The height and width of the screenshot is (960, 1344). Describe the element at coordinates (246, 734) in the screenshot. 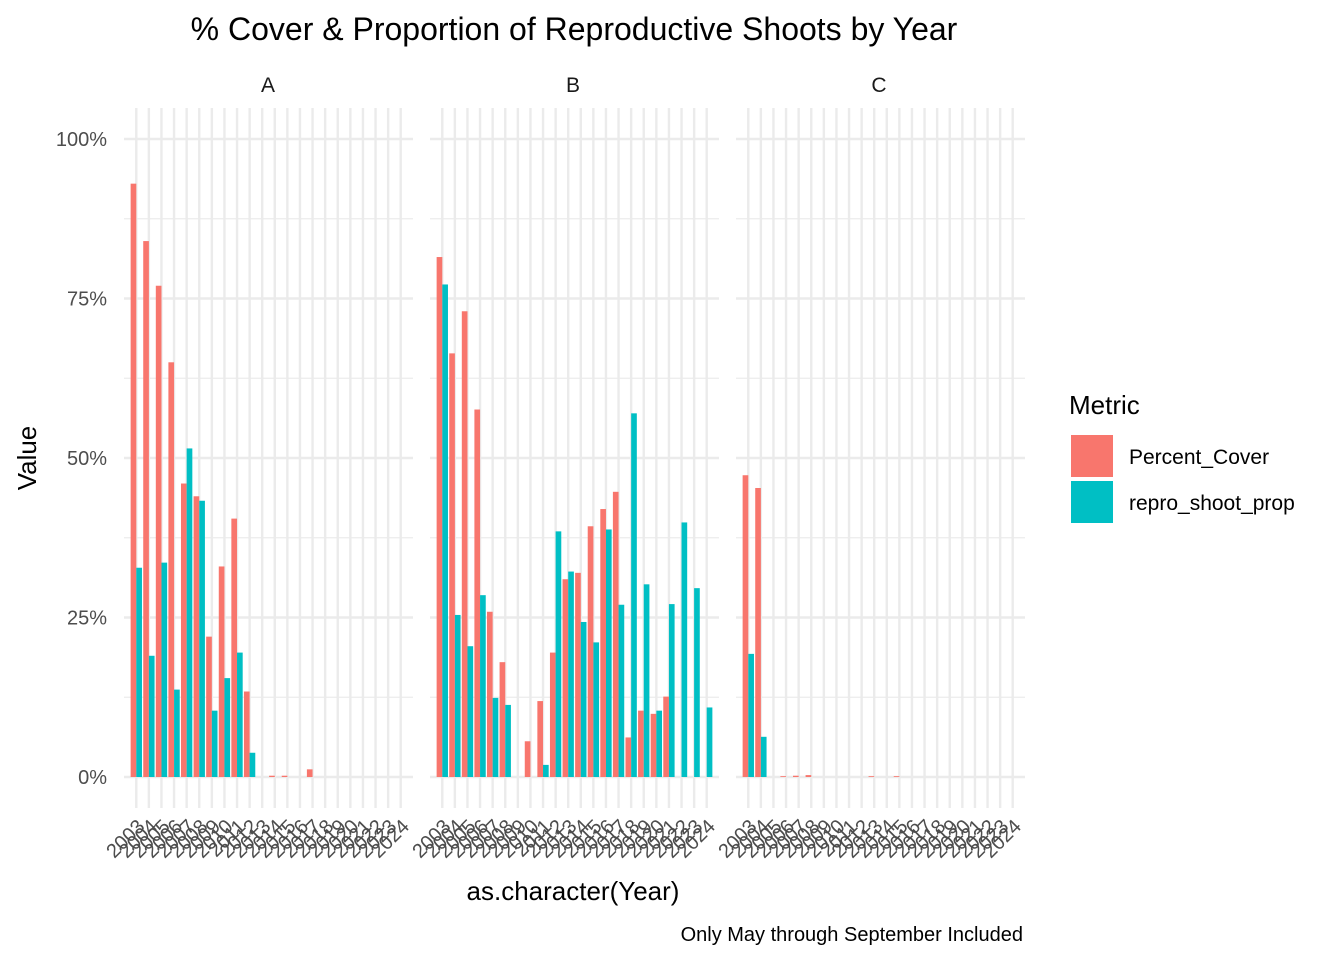

I see `bar-a-percent-cover-2012` at that location.